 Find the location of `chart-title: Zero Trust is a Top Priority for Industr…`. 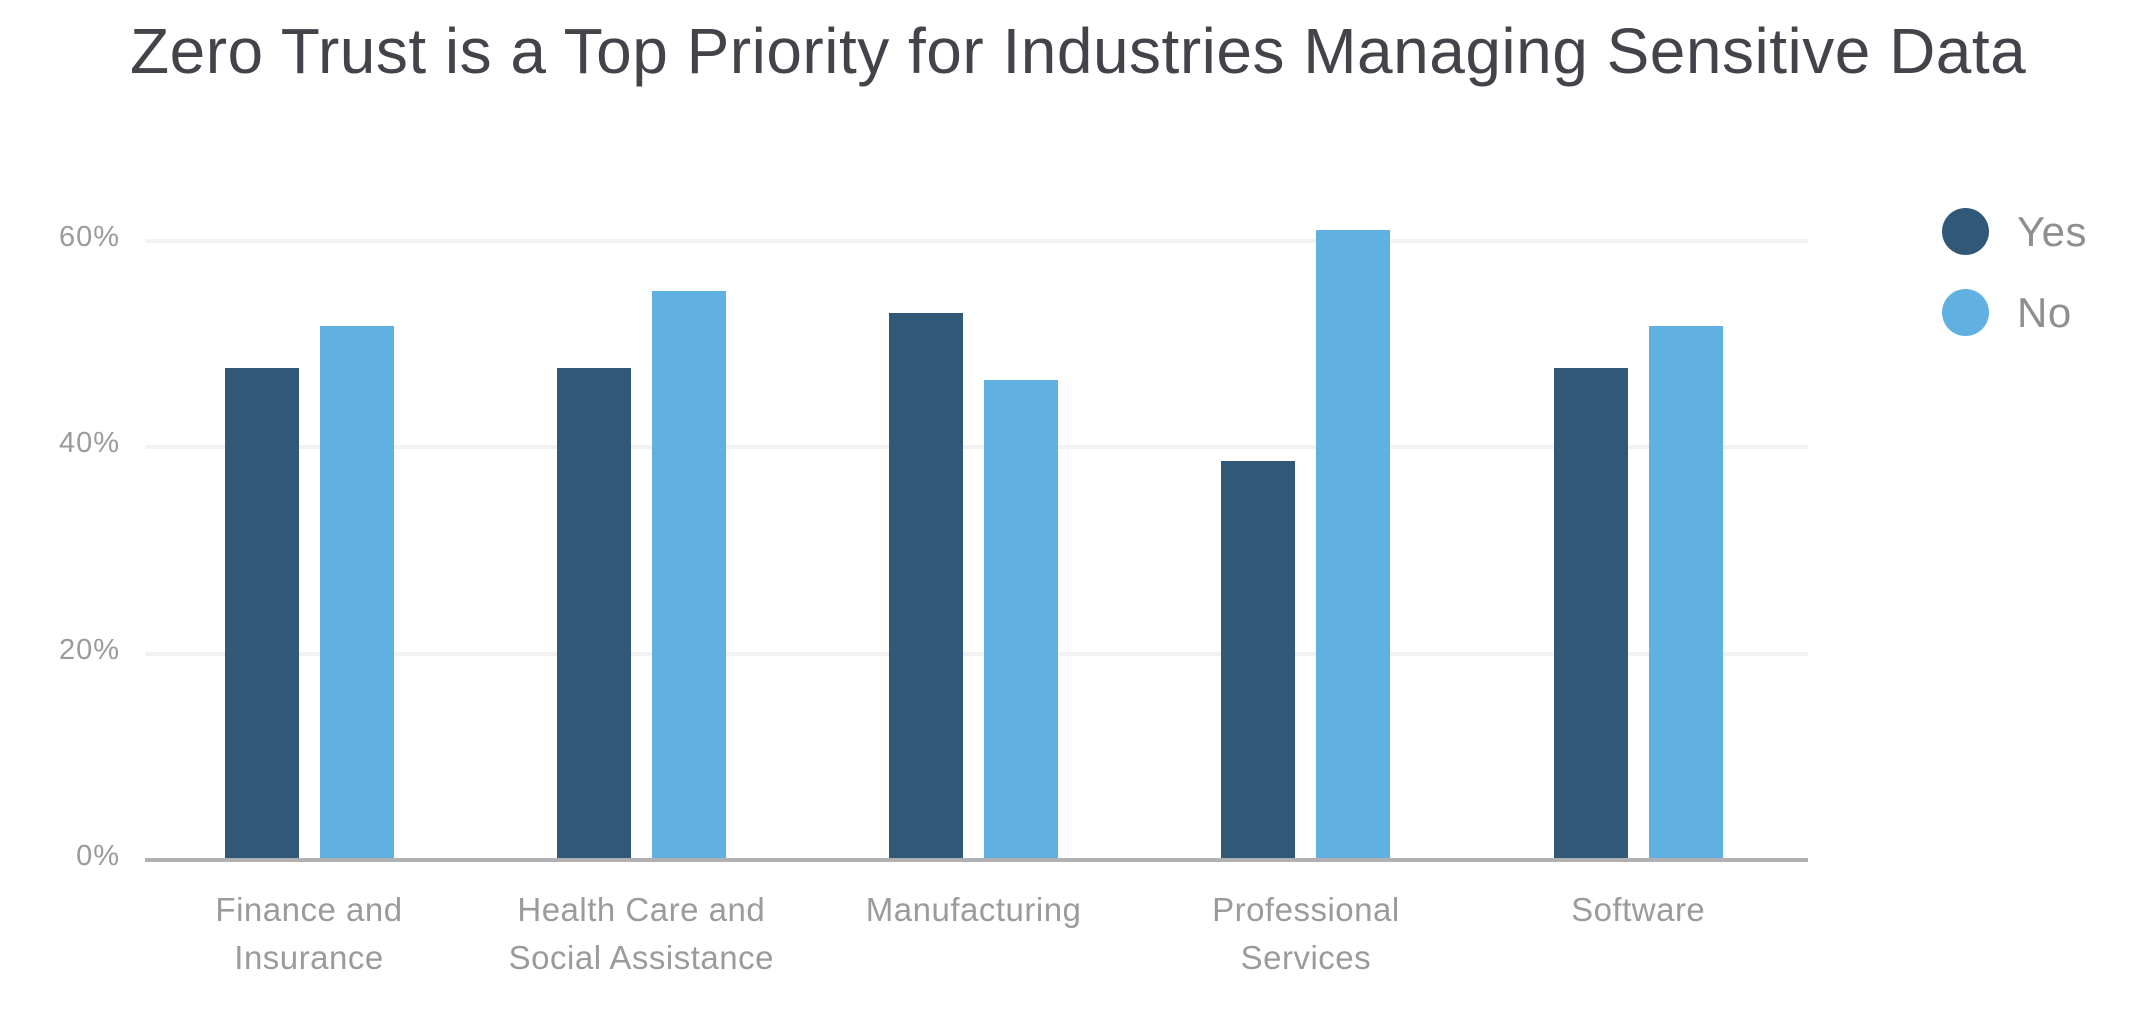

chart-title: Zero Trust is a Top Priority for Industr… is located at coordinates (1078, 51).